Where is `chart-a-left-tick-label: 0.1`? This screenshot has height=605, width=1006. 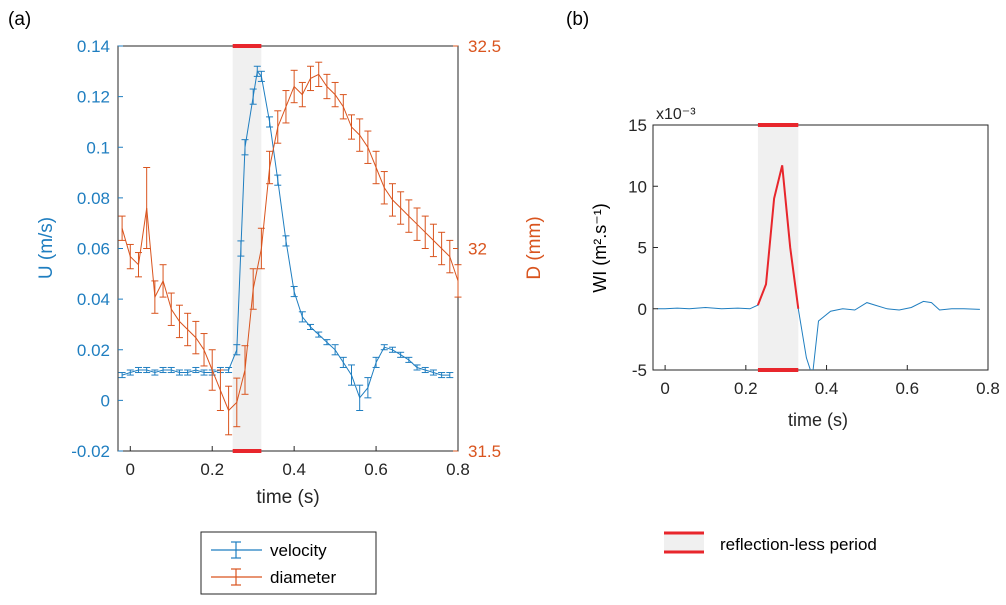
chart-a-left-tick-label: 0.1 is located at coordinates (98, 147).